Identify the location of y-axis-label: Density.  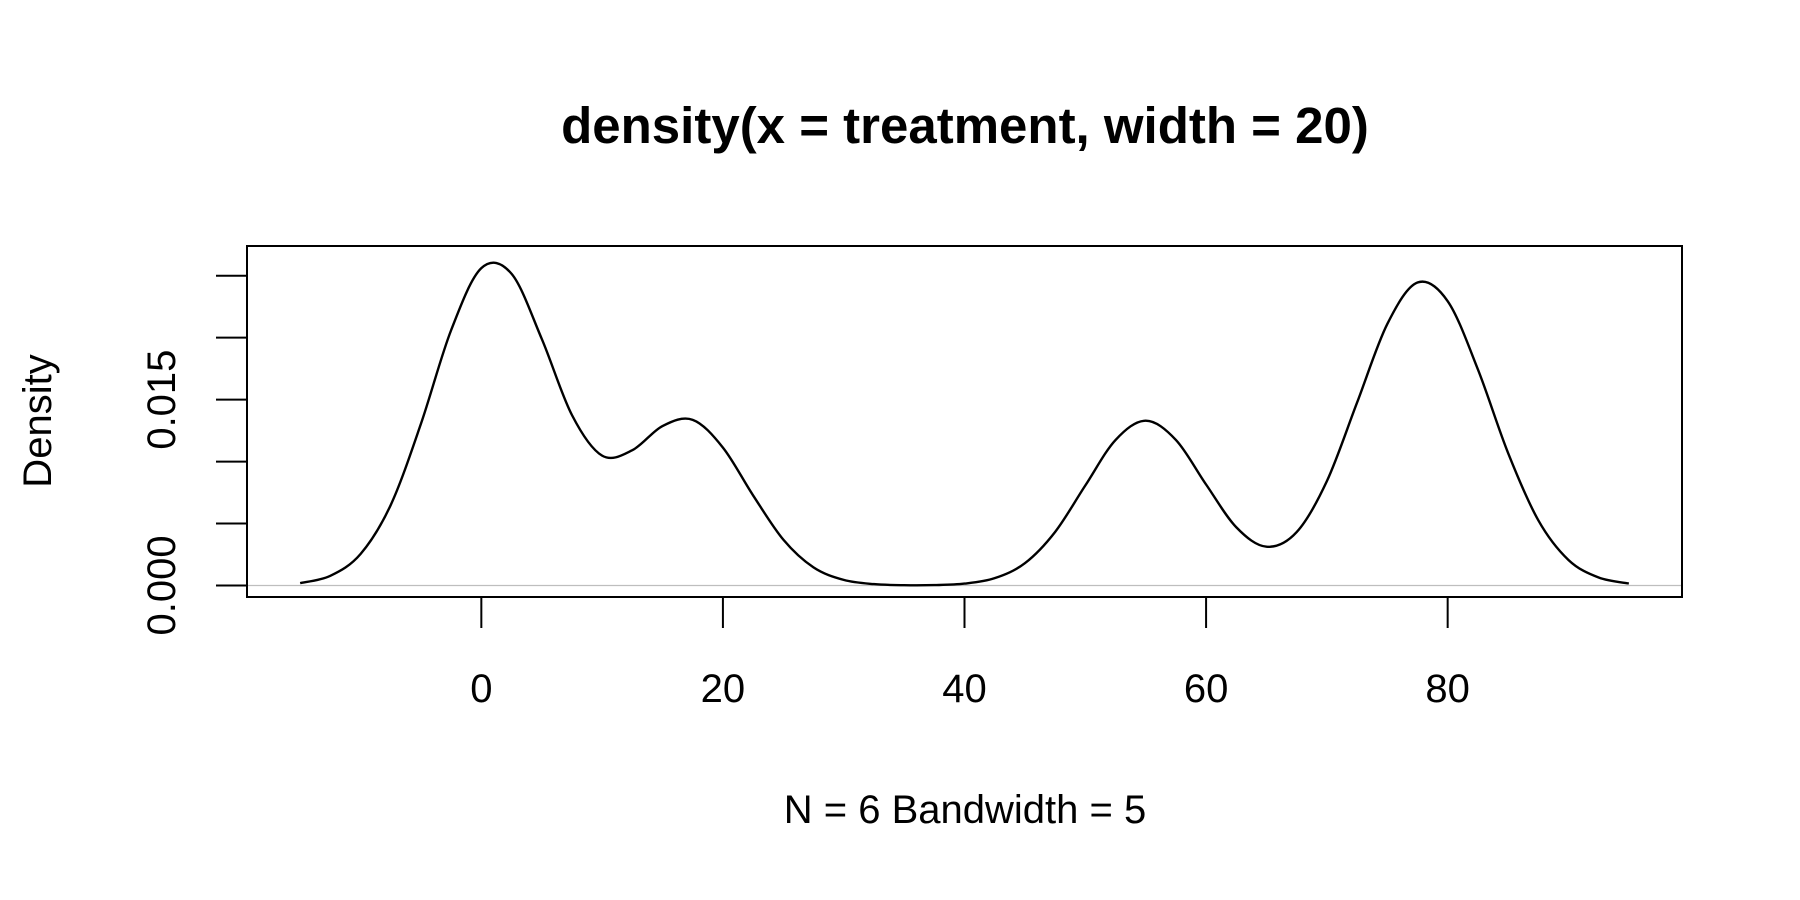
(38, 420).